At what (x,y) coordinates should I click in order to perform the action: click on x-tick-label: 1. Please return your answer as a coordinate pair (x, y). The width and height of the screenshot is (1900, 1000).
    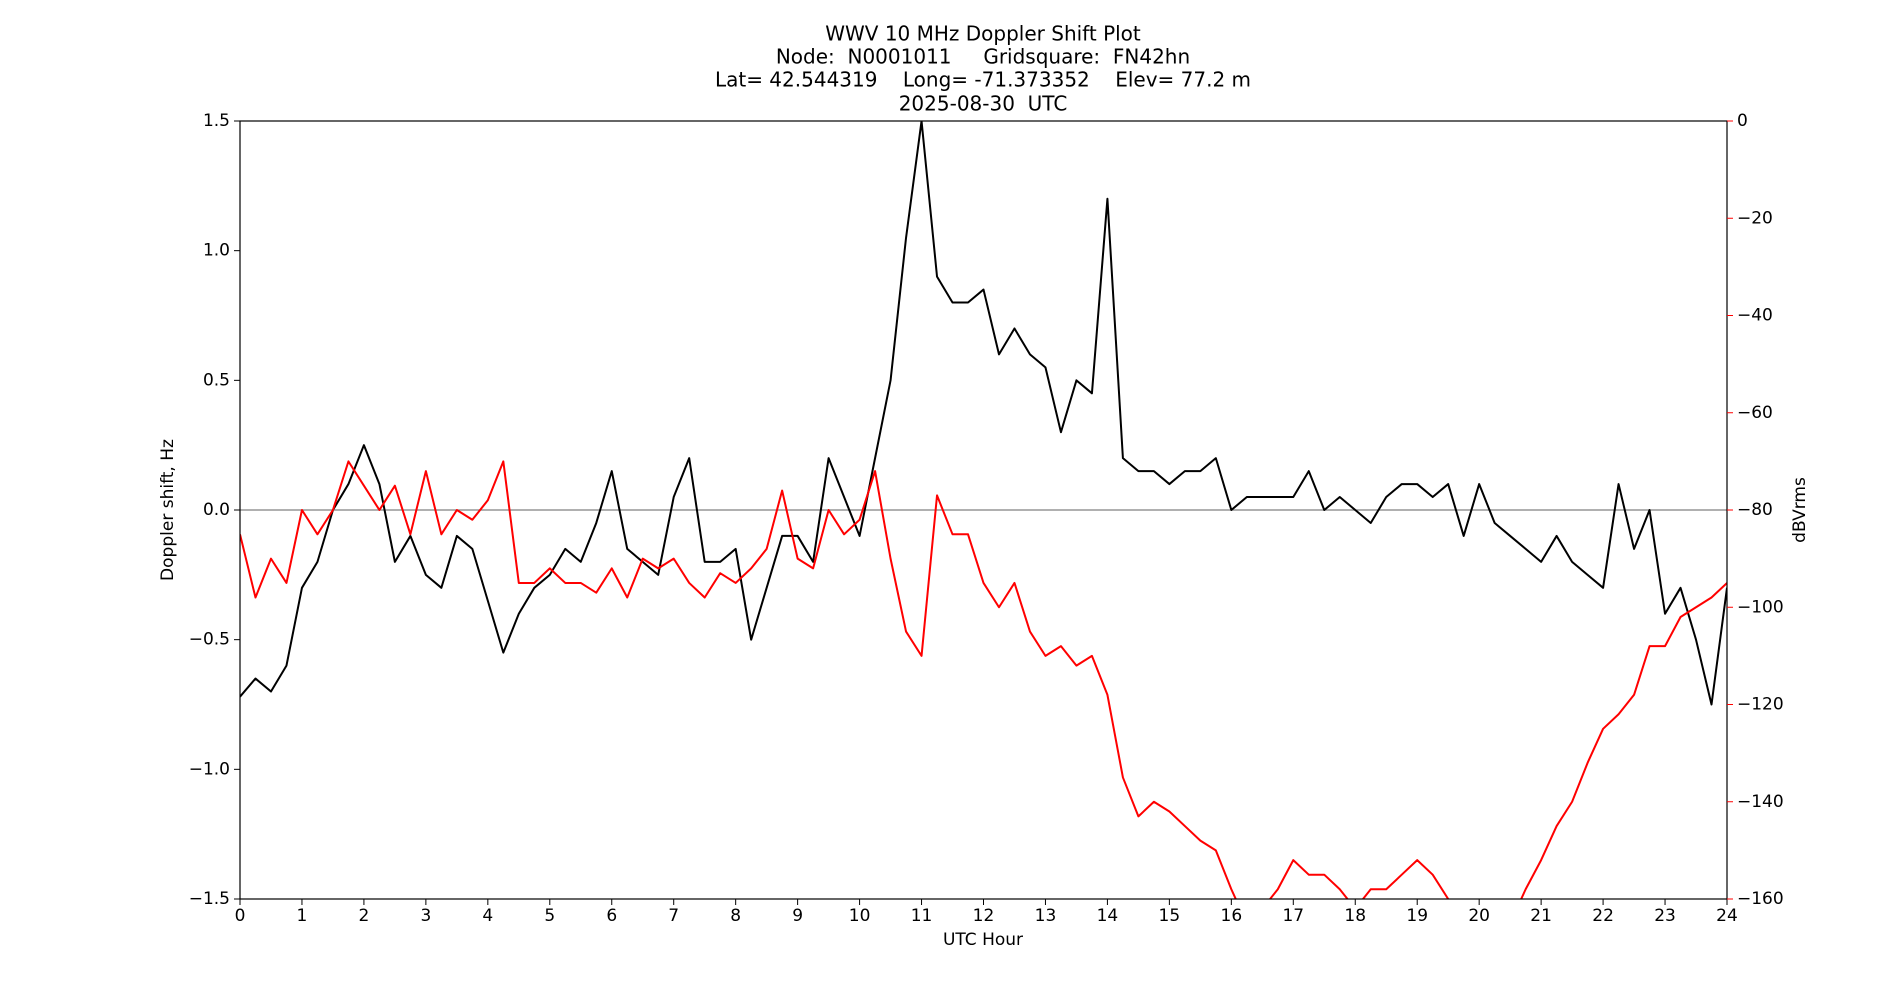
    Looking at the image, I should click on (302, 916).